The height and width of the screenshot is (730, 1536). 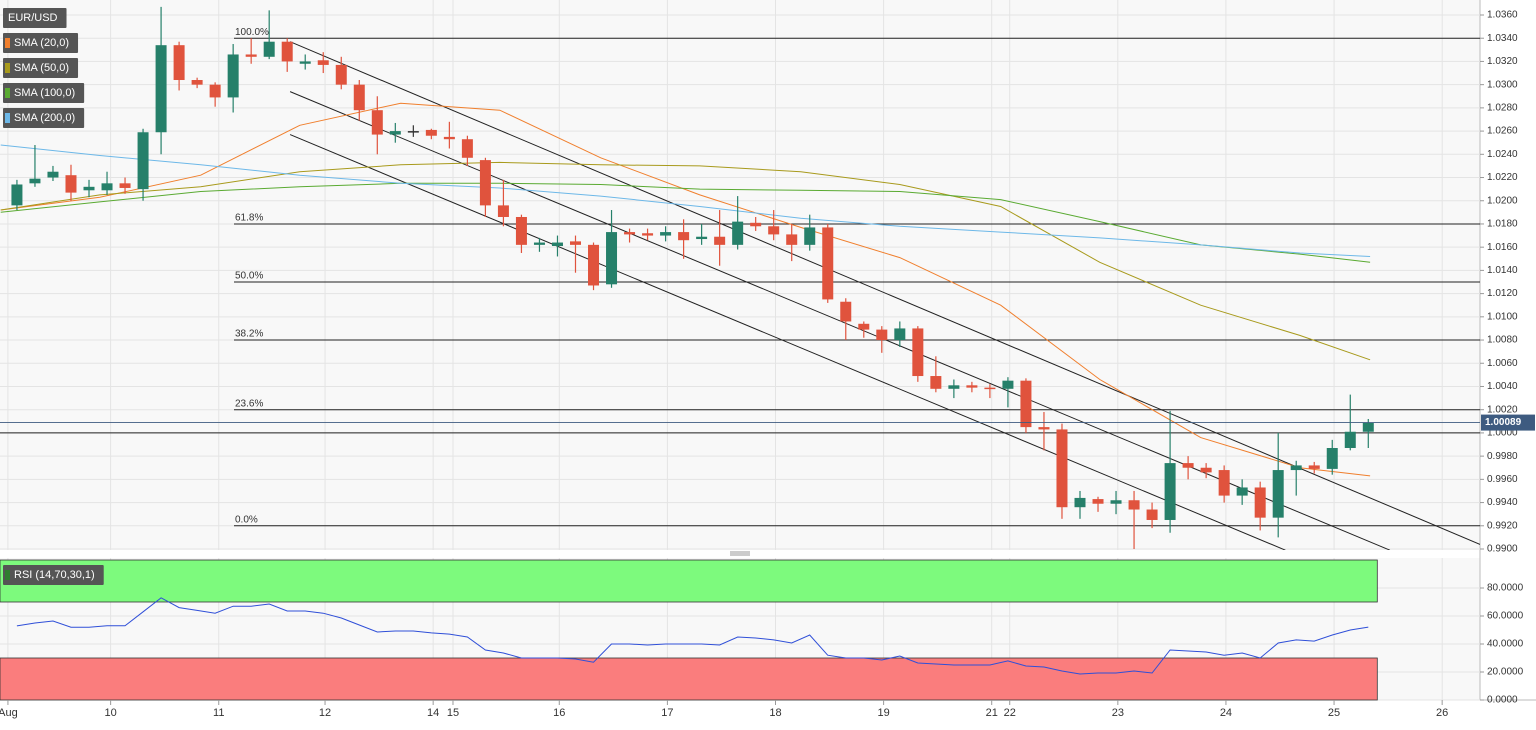 I want to click on x-tick-label: 12, so click(x=325, y=713).